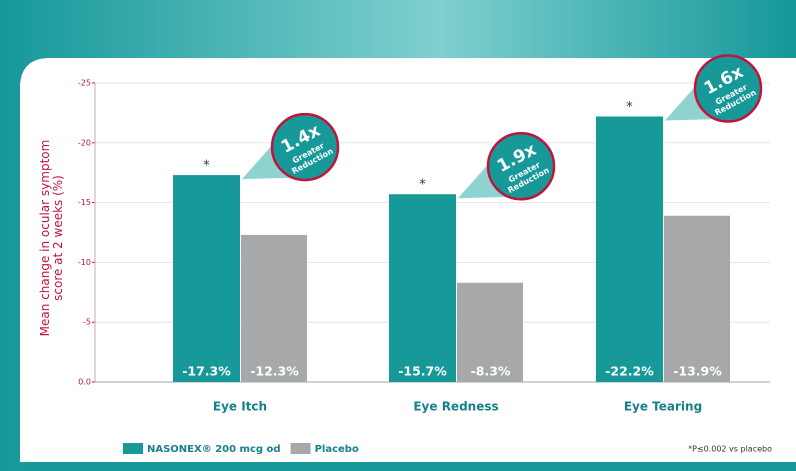 The image size is (796, 471). What do you see at coordinates (697, 371) in the screenshot?
I see `value-label: -13.9%` at bounding box center [697, 371].